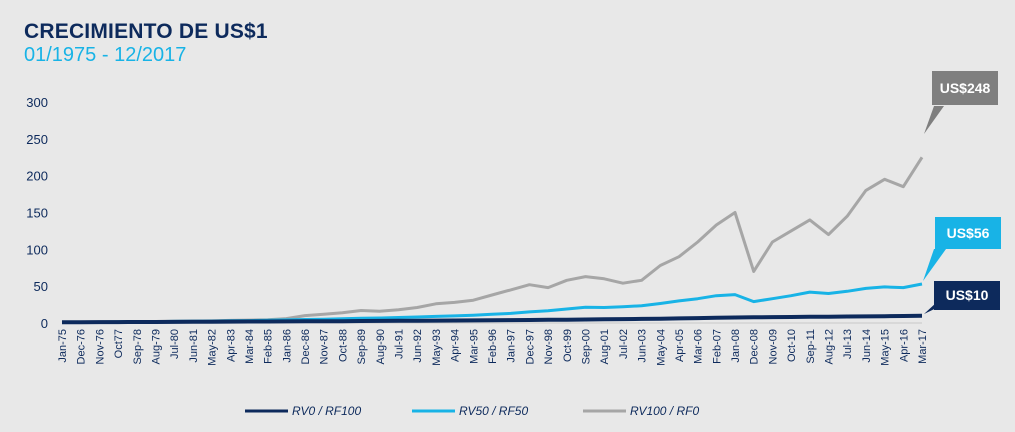 This screenshot has width=1015, height=432. Describe the element at coordinates (231, 345) in the screenshot. I see `x-tick-label: Apr-83` at that location.